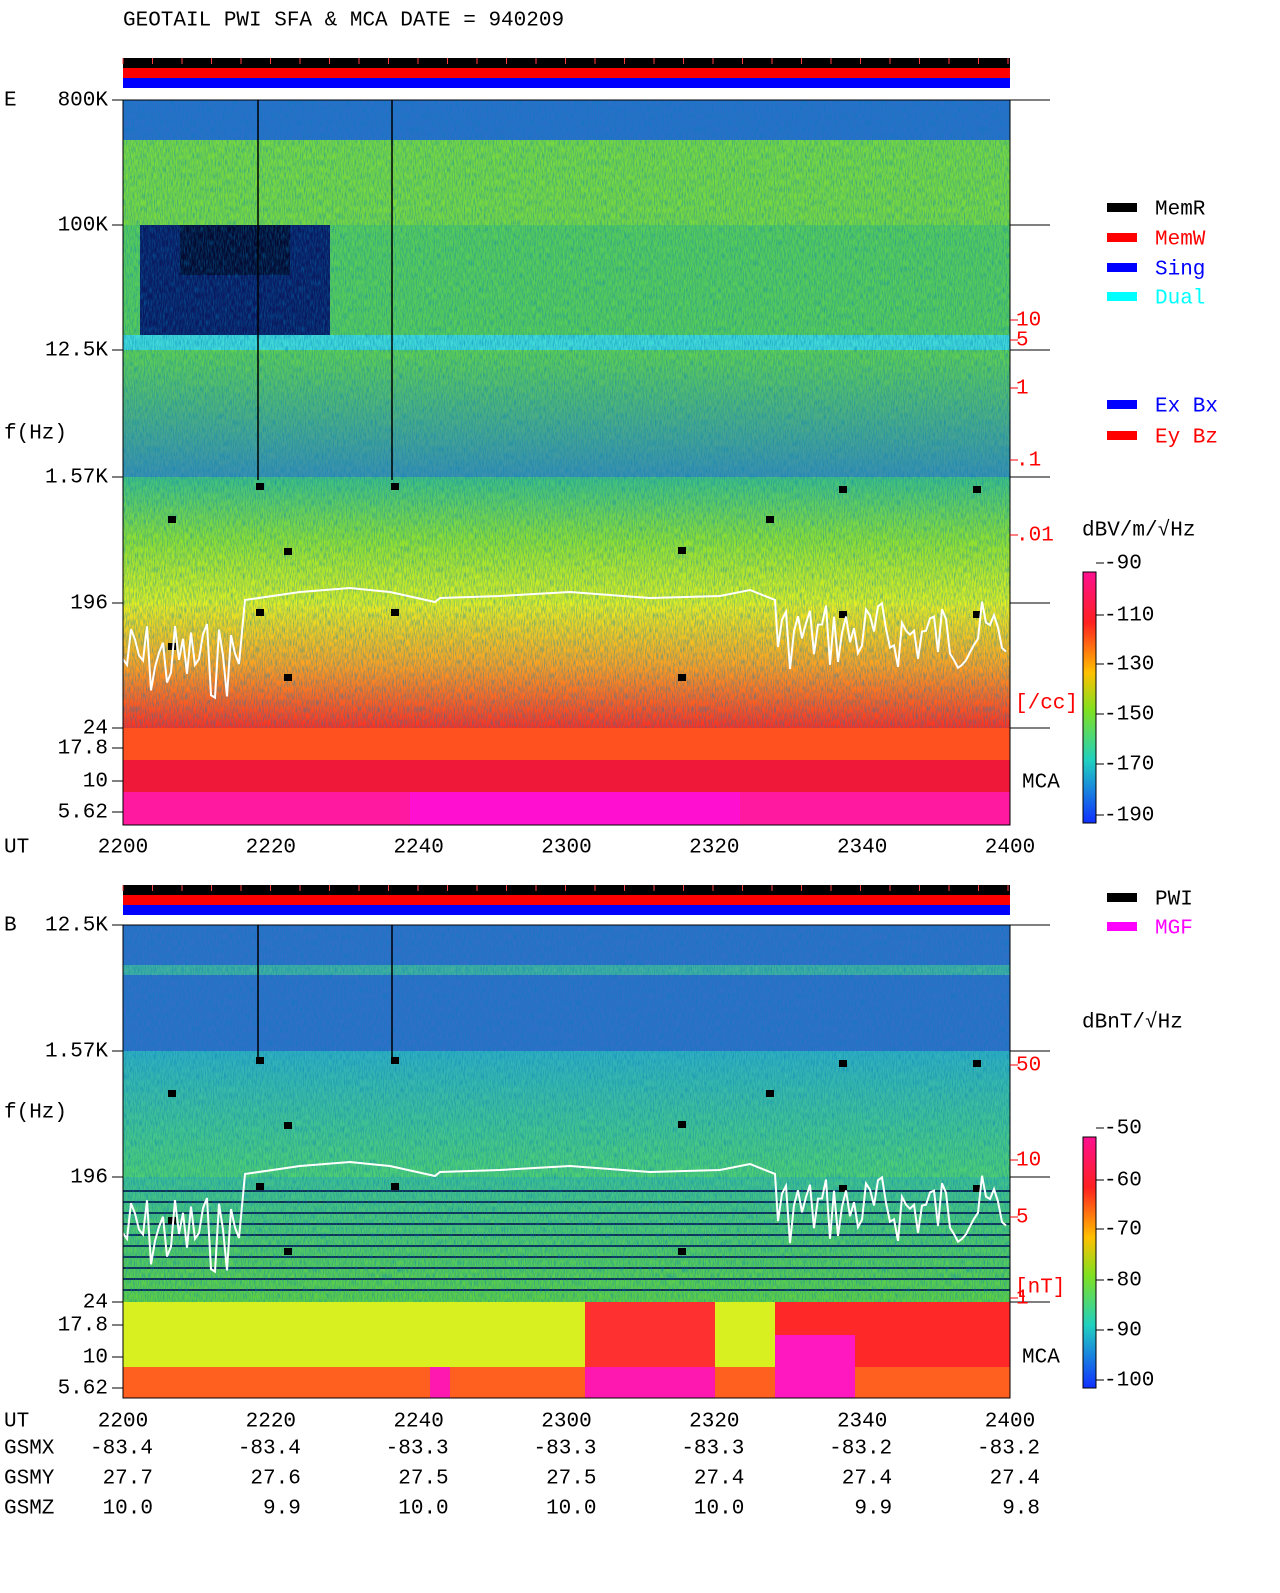 The width and height of the screenshot is (1280, 1593). What do you see at coordinates (95, 1303) in the screenshot?
I see `y-tick-label: 24` at bounding box center [95, 1303].